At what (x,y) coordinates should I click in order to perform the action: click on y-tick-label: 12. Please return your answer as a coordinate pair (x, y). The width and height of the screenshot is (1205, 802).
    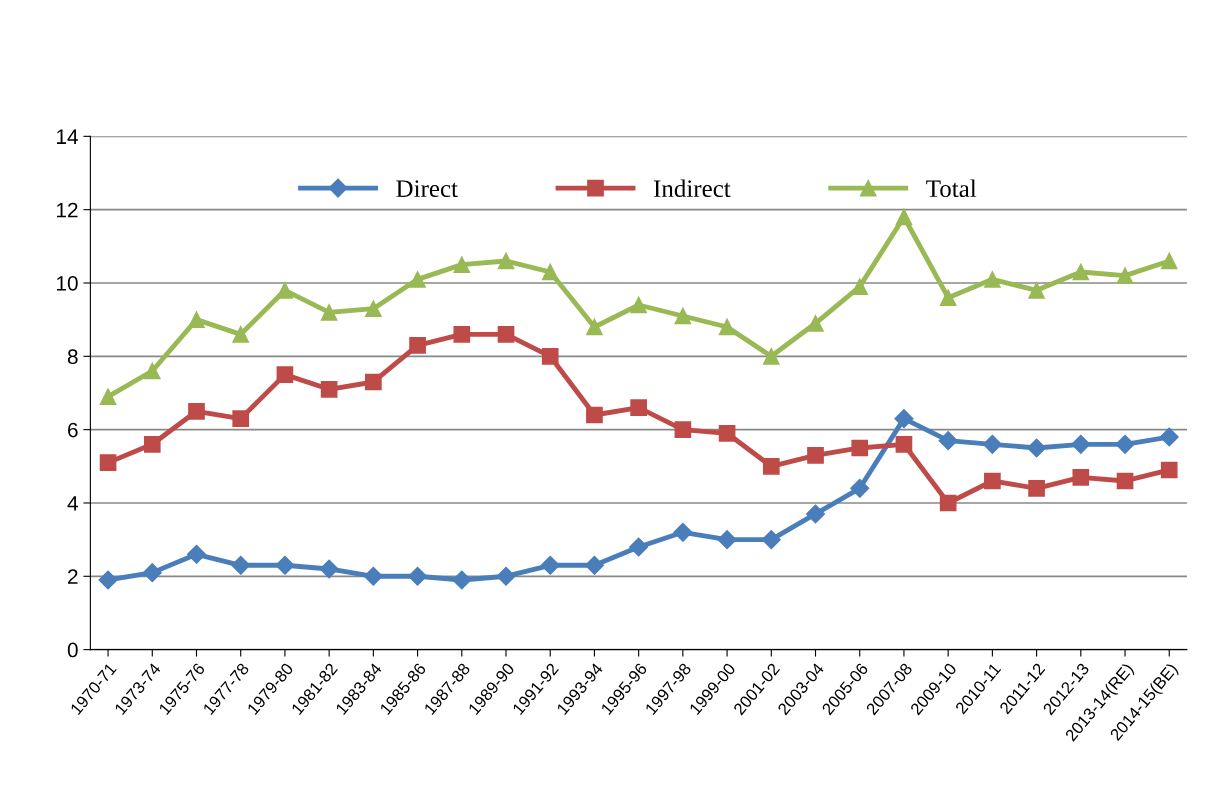
    Looking at the image, I should click on (67, 210).